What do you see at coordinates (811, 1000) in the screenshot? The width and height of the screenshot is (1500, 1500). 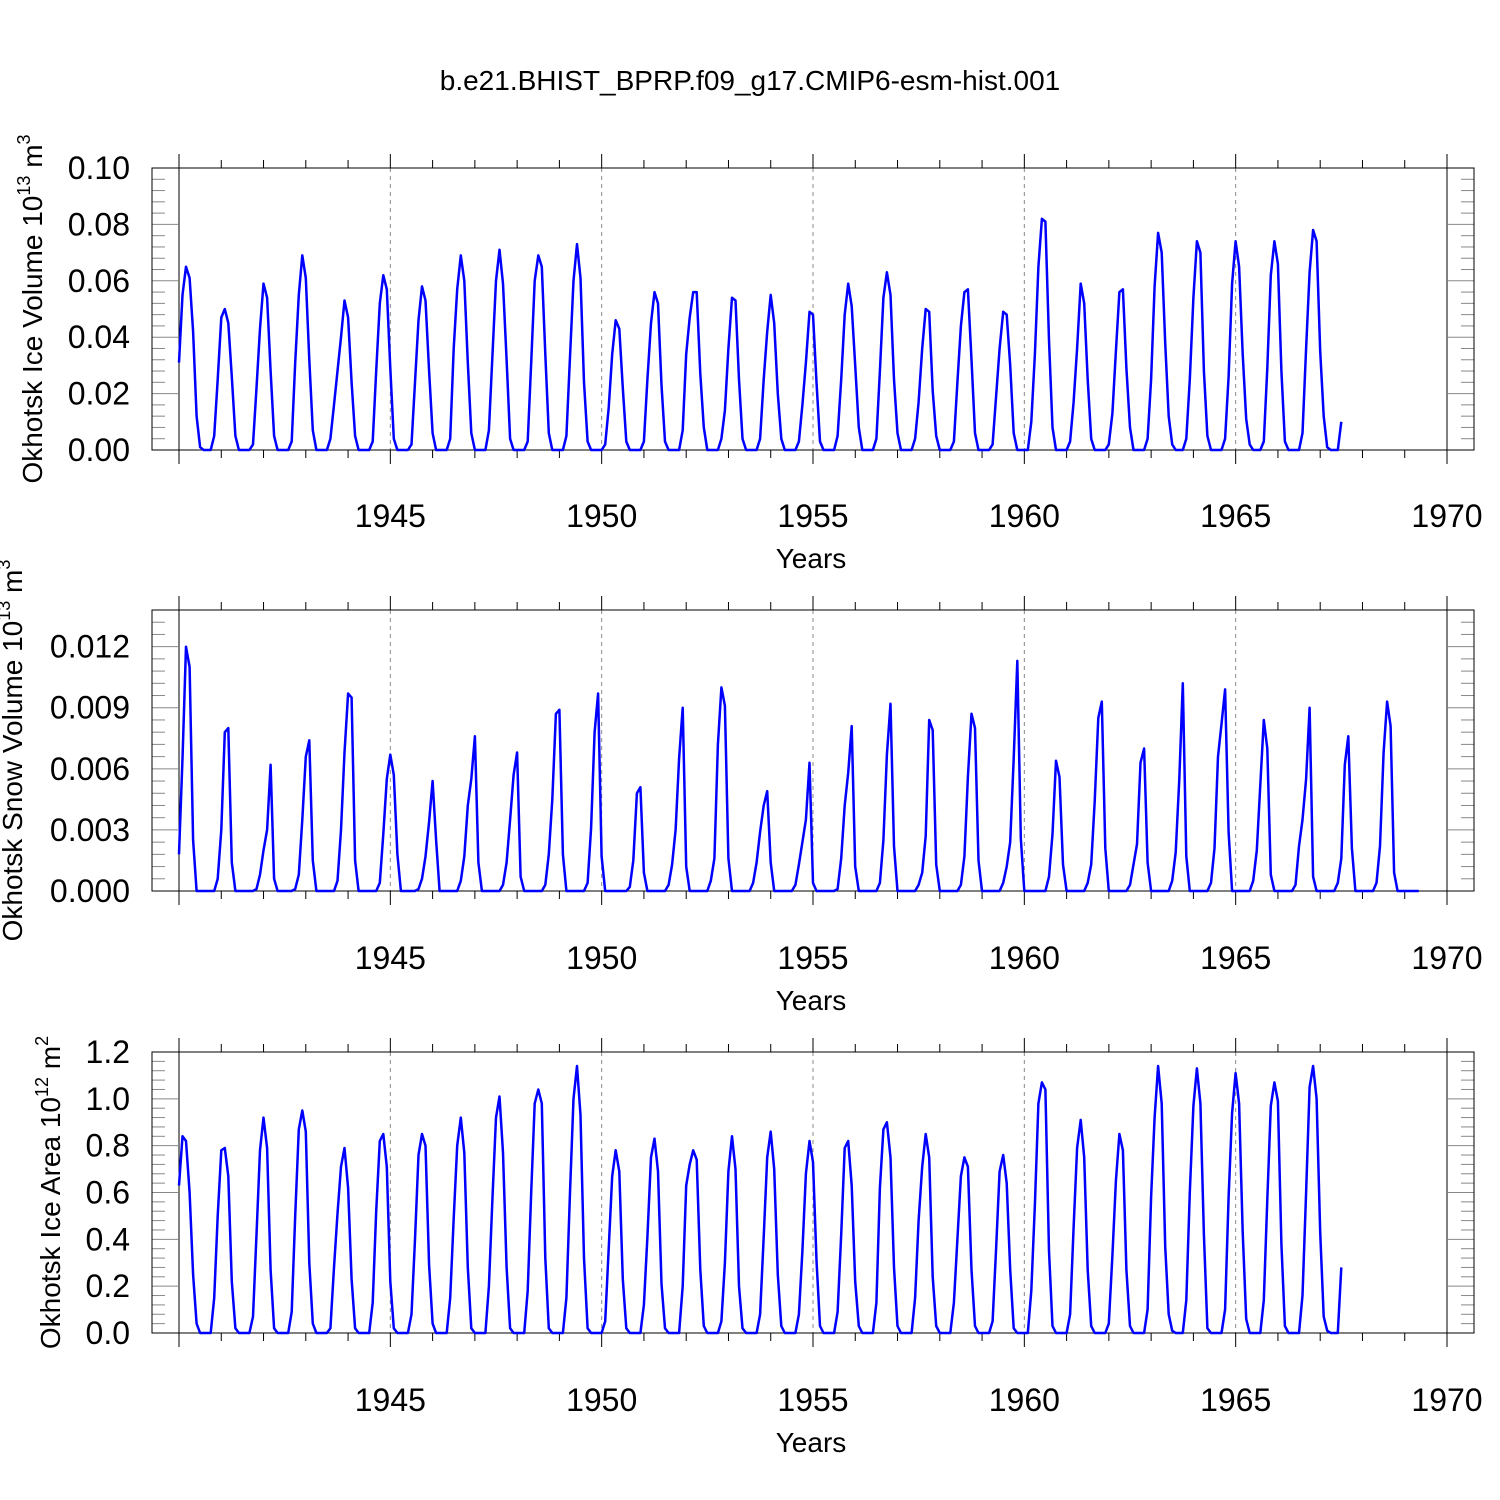 I see `snow-volume-xlabel: Years` at bounding box center [811, 1000].